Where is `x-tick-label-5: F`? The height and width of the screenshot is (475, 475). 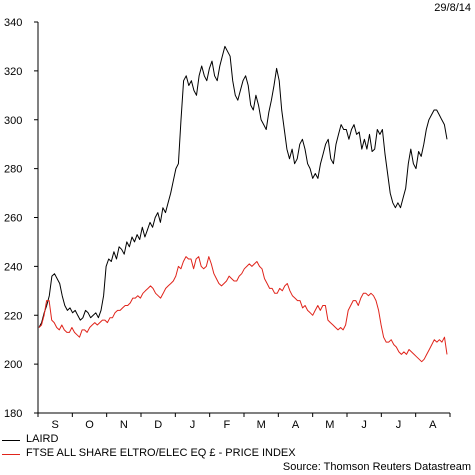 x-tick-label-5: F is located at coordinates (226, 425).